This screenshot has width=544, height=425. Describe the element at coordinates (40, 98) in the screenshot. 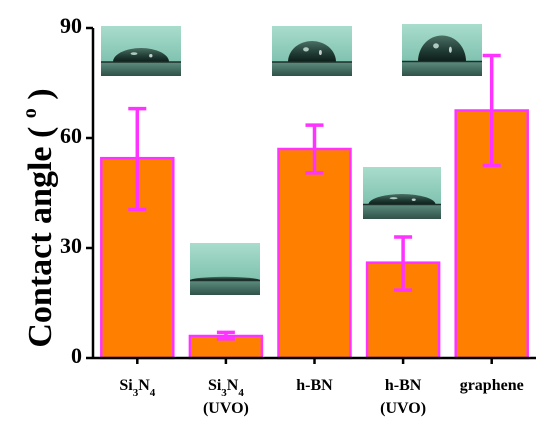

I see `y-axis-title-end: )` at that location.